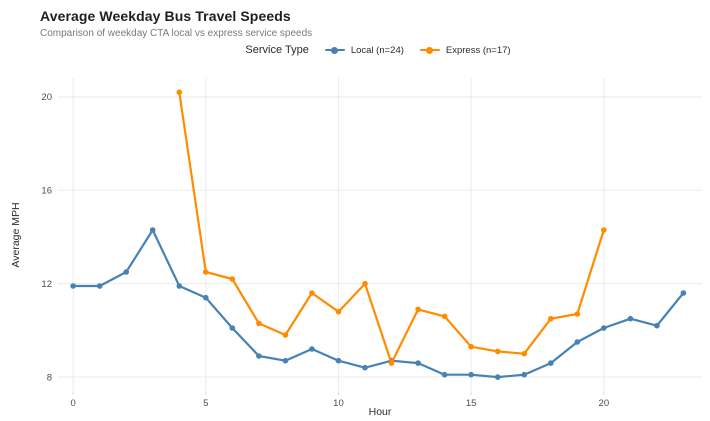 The height and width of the screenshot is (421, 710). I want to click on legend-item-express: Express (n=17), so click(465, 50).